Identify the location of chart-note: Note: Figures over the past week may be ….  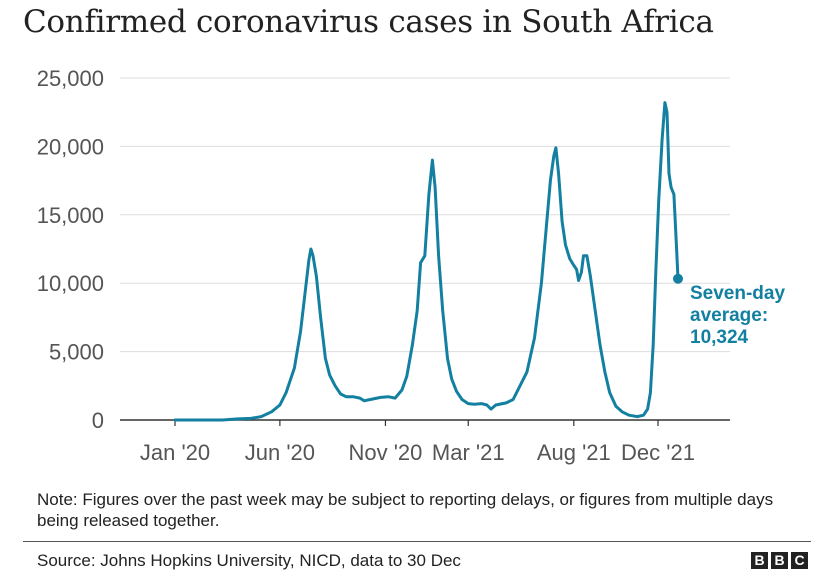
(405, 510).